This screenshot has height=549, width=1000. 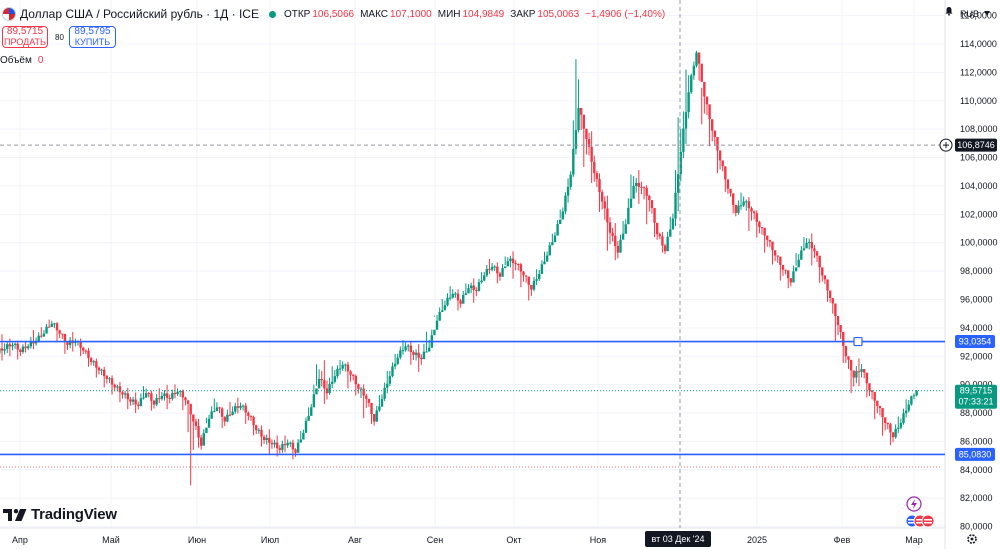 What do you see at coordinates (523, 14) in the screenshot?
I see `close-label: ЗАКР` at bounding box center [523, 14].